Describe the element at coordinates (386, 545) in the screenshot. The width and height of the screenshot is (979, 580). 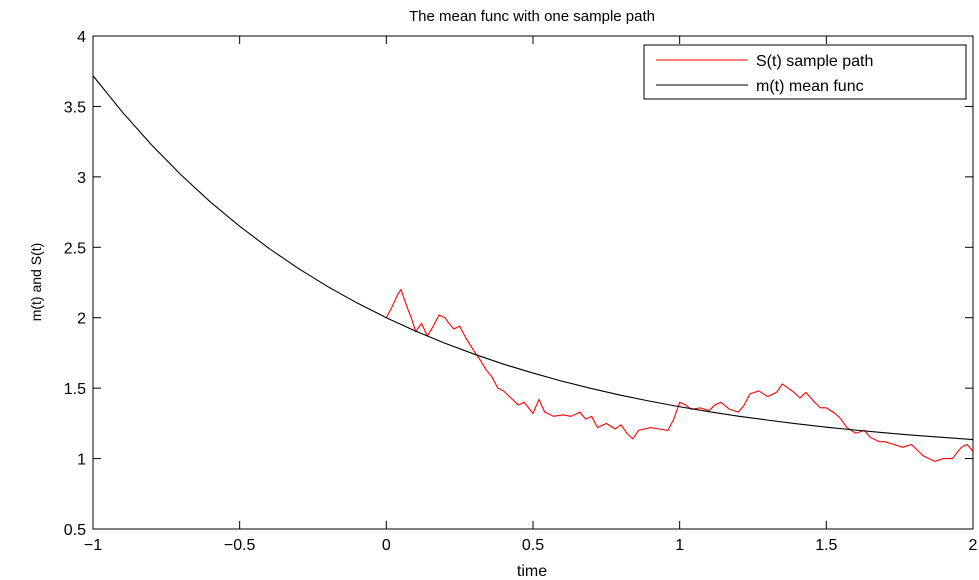
I see `x-tick-label: 0` at that location.